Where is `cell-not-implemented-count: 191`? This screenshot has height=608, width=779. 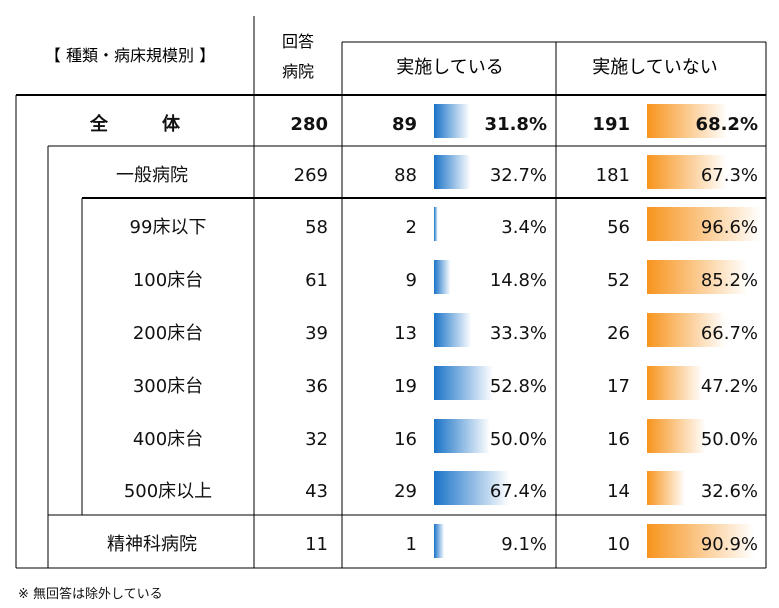 cell-not-implemented-count: 191 is located at coordinates (611, 124).